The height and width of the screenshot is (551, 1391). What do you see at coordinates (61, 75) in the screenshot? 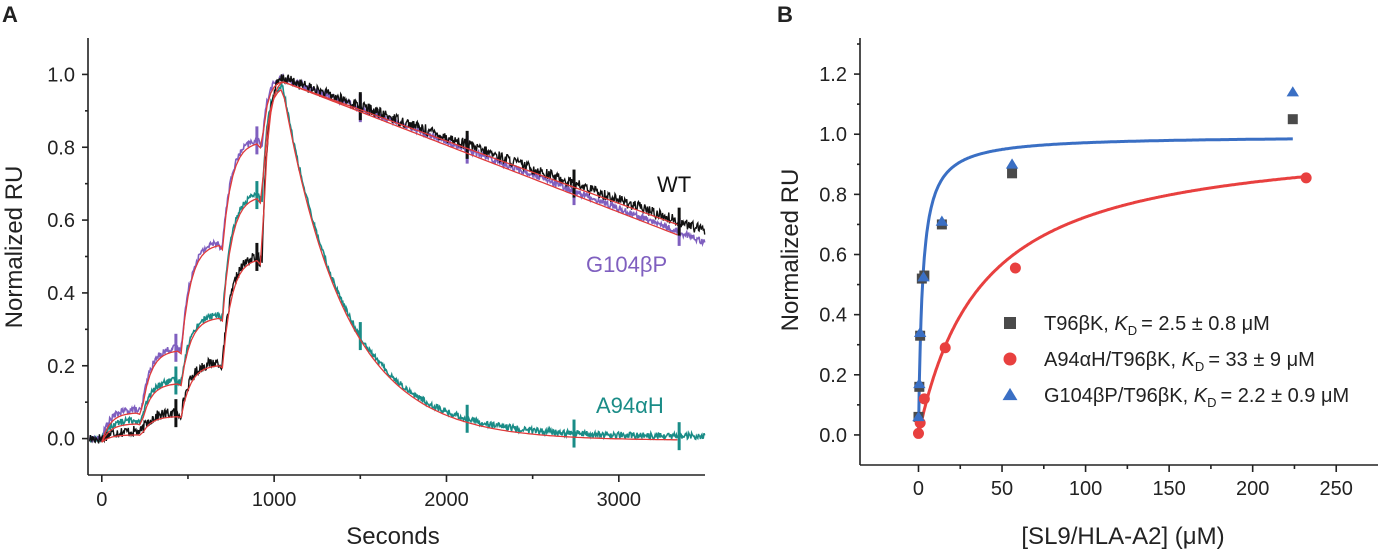
I see `panel-a-y-tick-label: 1.0` at bounding box center [61, 75].